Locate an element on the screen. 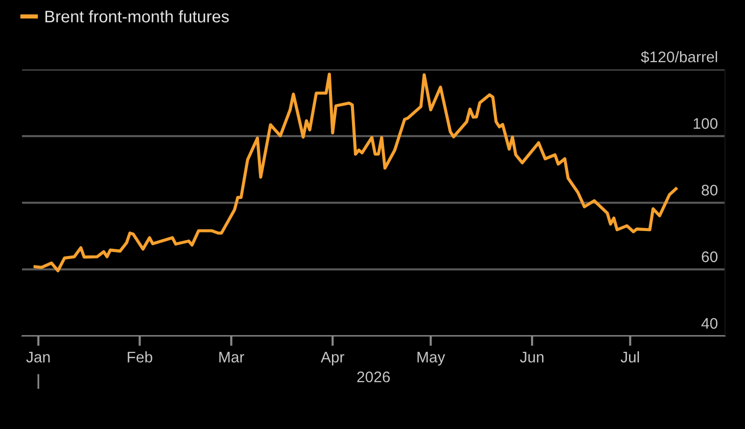  y-tick-label: 100 is located at coordinates (706, 123).